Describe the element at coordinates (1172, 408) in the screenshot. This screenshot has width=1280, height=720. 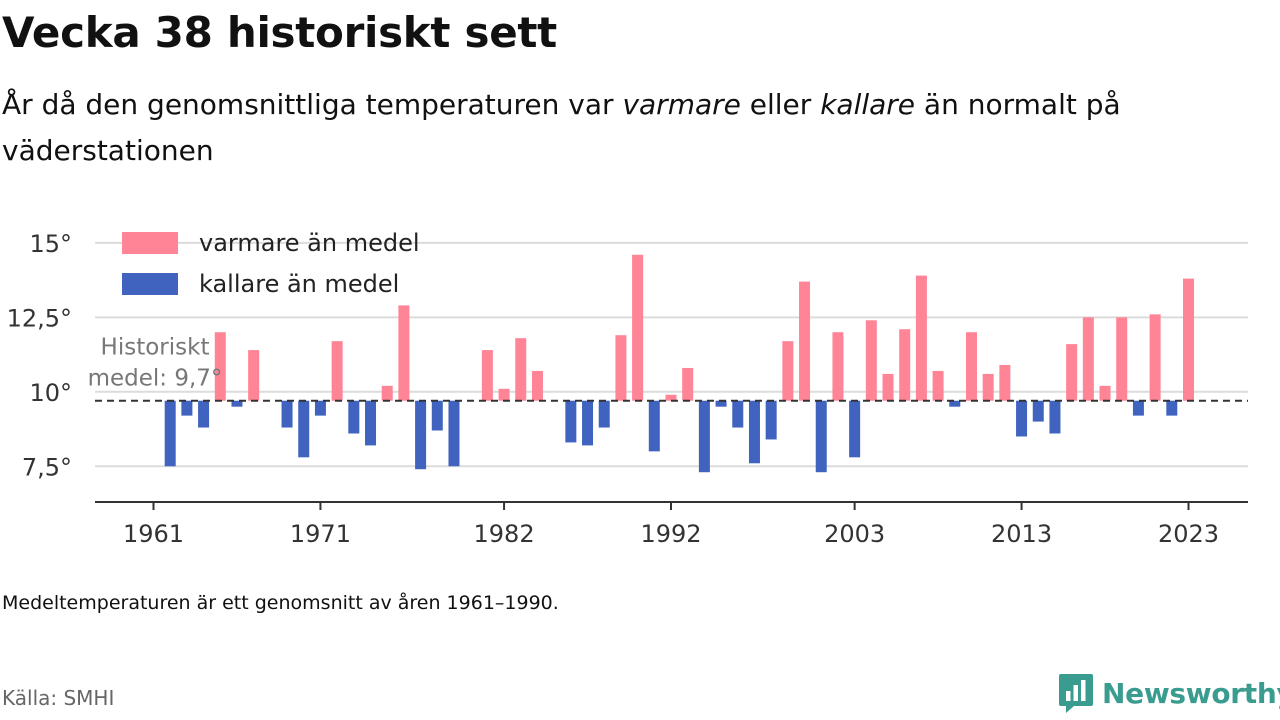
I see `bar-2022` at that location.